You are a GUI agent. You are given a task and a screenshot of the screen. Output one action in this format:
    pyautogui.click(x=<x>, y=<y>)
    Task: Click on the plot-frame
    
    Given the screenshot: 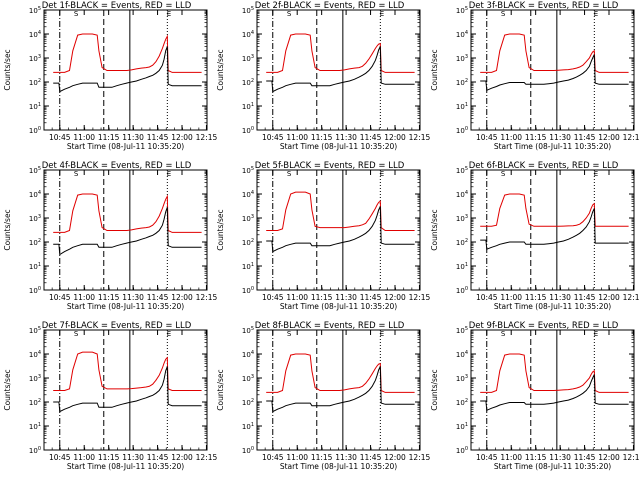 What is the action you would take?
    pyautogui.click(x=552, y=230)
    